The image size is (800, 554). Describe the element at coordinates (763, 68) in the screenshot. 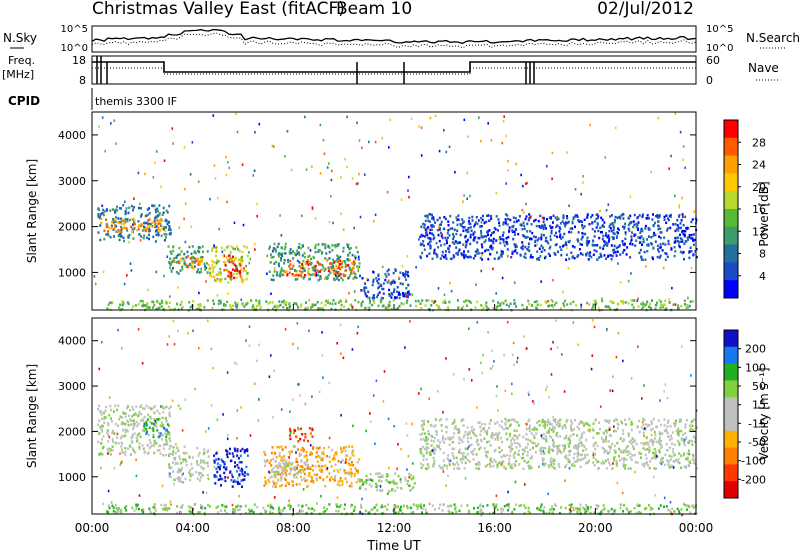

I see `nave-label: Nave` at that location.